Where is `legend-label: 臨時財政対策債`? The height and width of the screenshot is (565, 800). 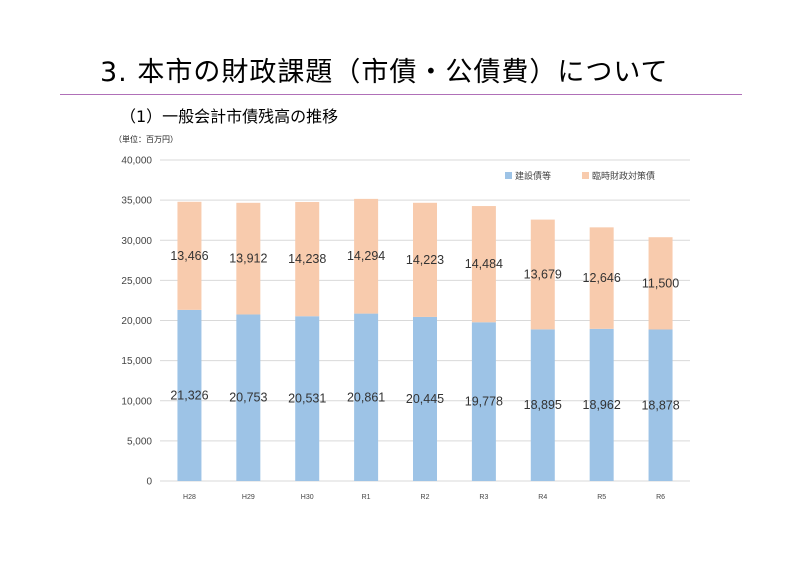
legend-label: 臨時財政対策債 is located at coordinates (623, 176).